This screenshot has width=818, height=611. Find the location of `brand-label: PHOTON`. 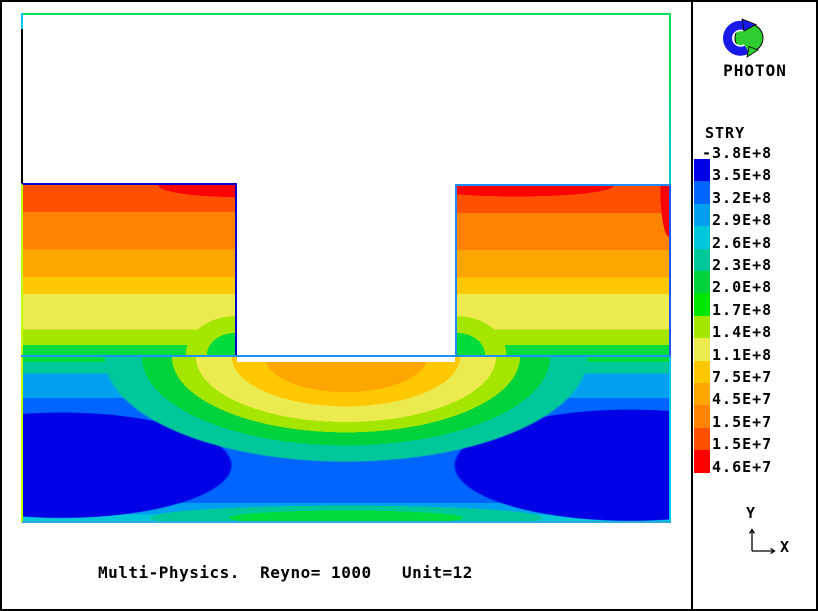

brand-label: PHOTON is located at coordinates (755, 70).